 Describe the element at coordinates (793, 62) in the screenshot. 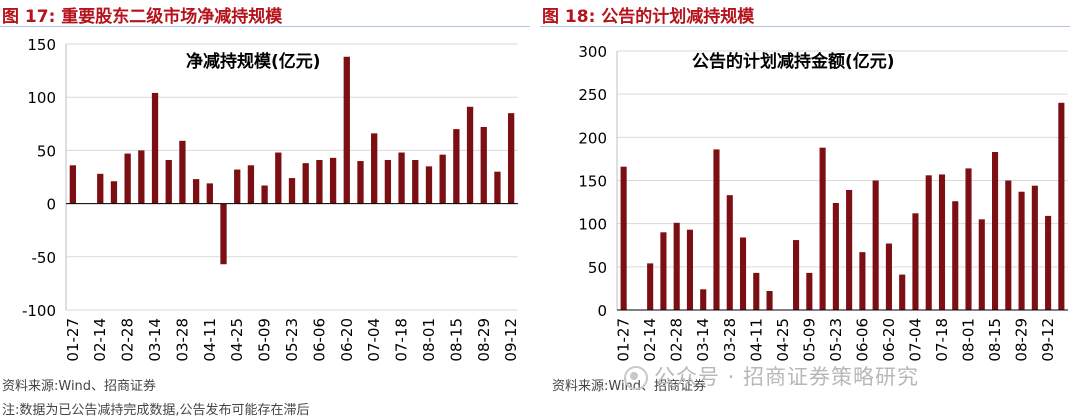

I see `chart-title-planned-reduction: 公告的计划减持金额(亿元)` at that location.